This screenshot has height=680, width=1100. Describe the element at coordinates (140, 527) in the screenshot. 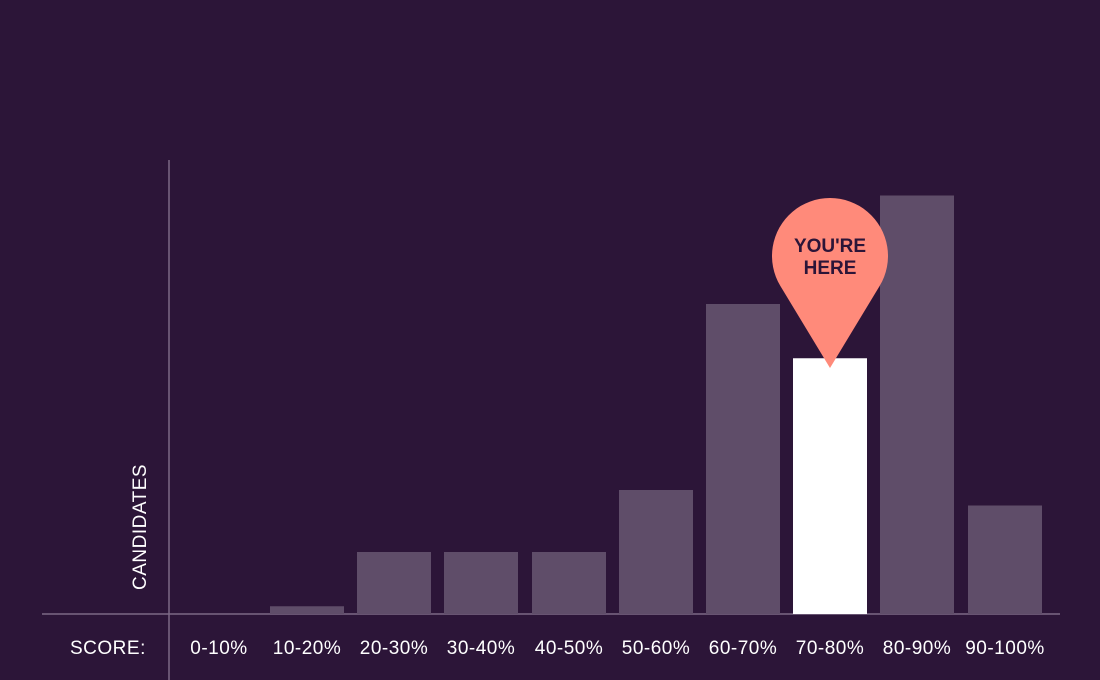

I see `y-axis-label: CANDIDATES` at that location.